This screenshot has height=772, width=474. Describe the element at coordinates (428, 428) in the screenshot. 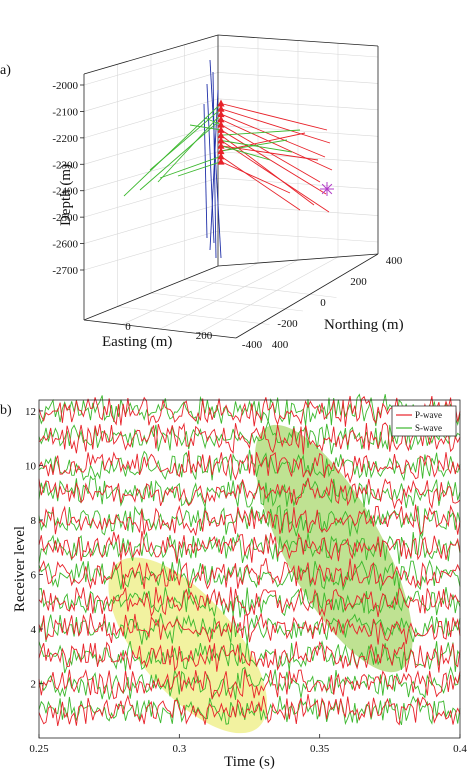

I see `legend-s-wave-label: S-wave` at that location.